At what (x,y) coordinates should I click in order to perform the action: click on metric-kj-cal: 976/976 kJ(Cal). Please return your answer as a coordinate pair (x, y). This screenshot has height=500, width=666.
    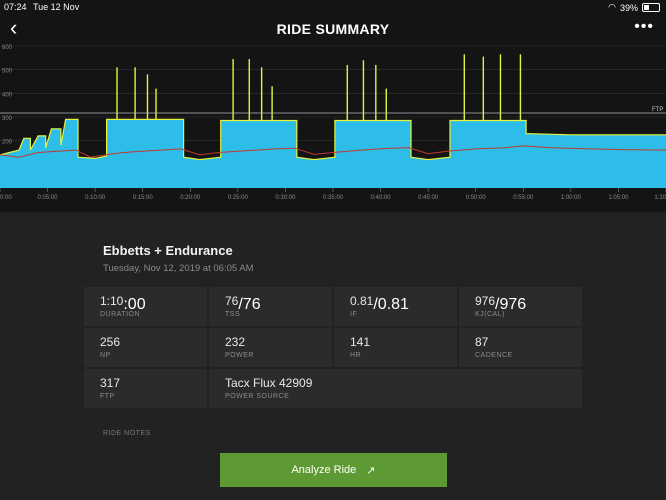
    Looking at the image, I should click on (520, 306).